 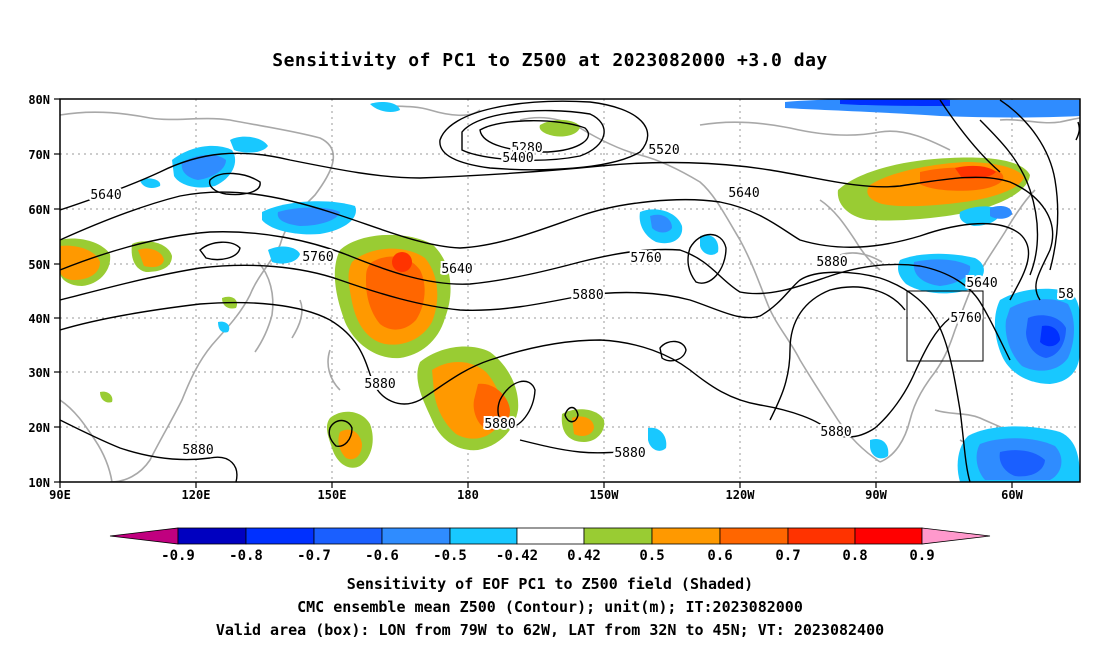 I want to click on contour-label: 58, so click(x=1066, y=294).